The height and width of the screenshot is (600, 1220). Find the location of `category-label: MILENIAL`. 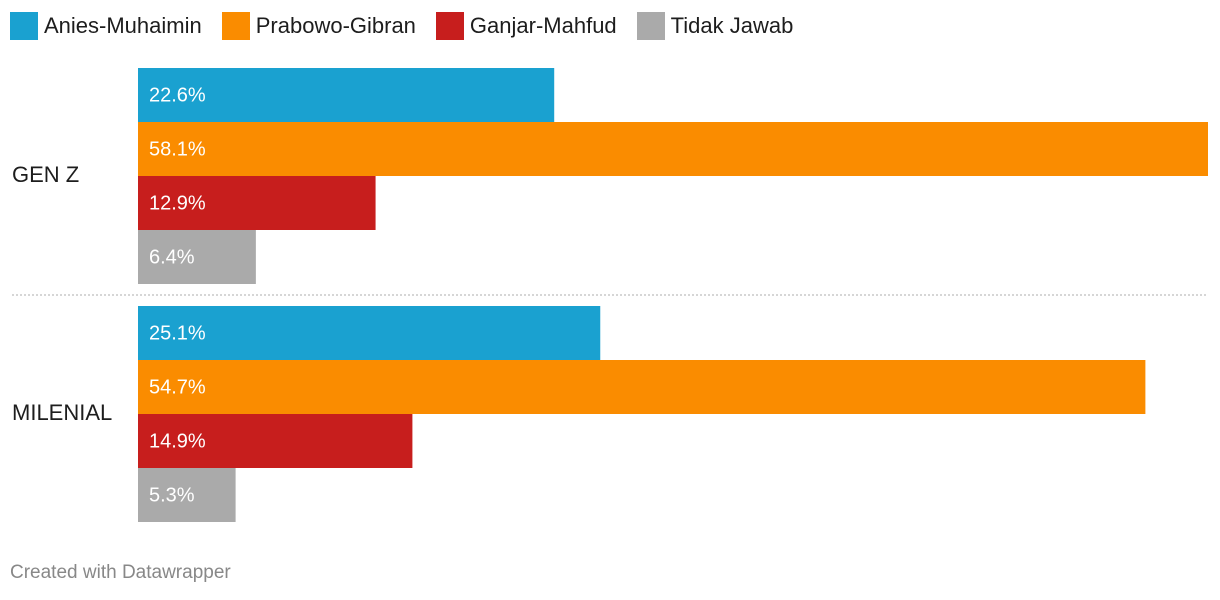

category-label: MILENIAL is located at coordinates (62, 412).